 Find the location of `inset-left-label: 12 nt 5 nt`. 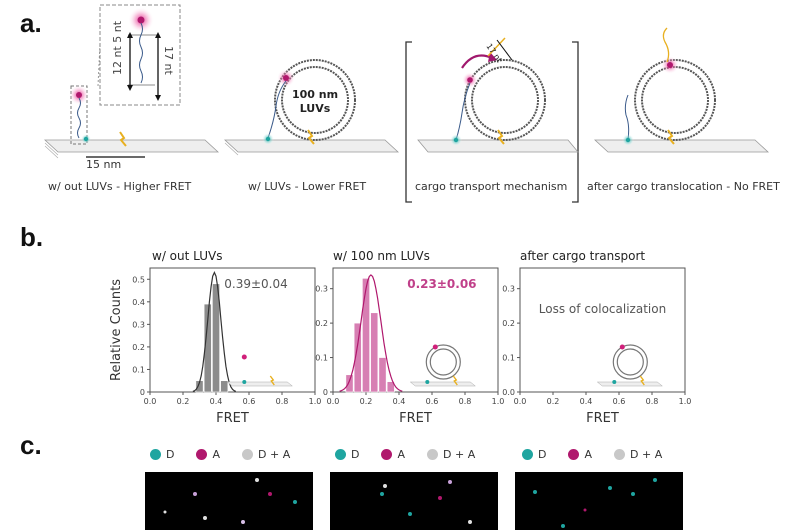

inset-left-label: 12 nt 5 nt is located at coordinates (117, 47).